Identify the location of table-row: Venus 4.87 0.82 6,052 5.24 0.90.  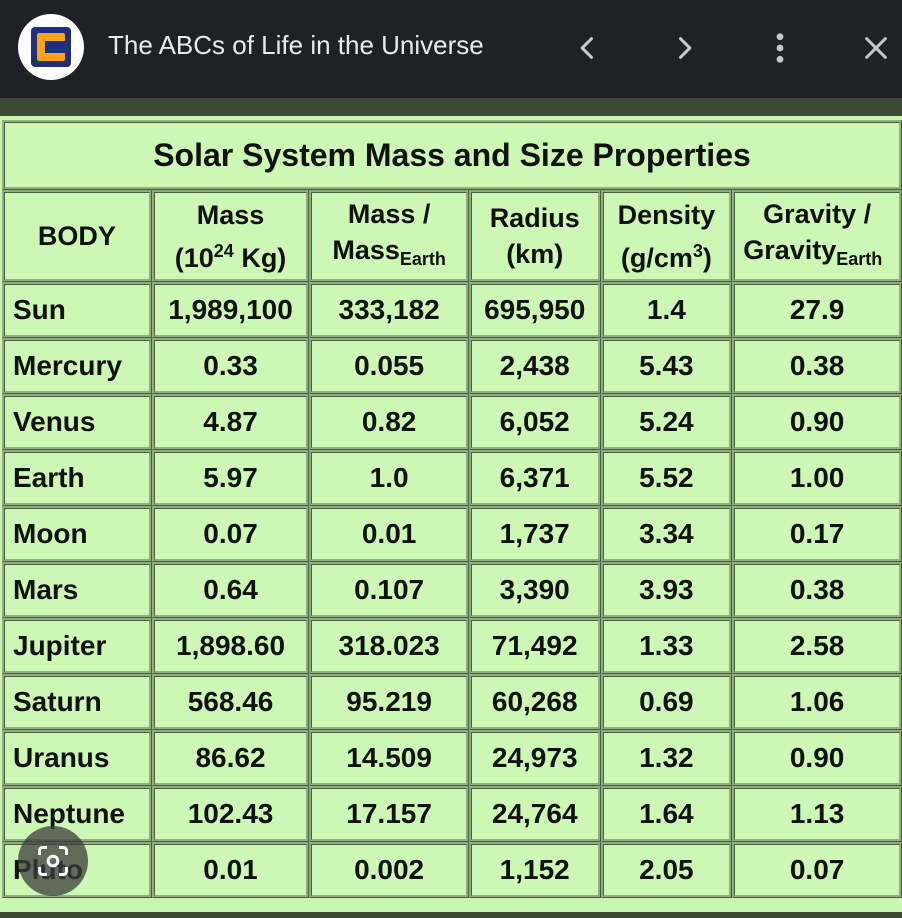
(452, 422).